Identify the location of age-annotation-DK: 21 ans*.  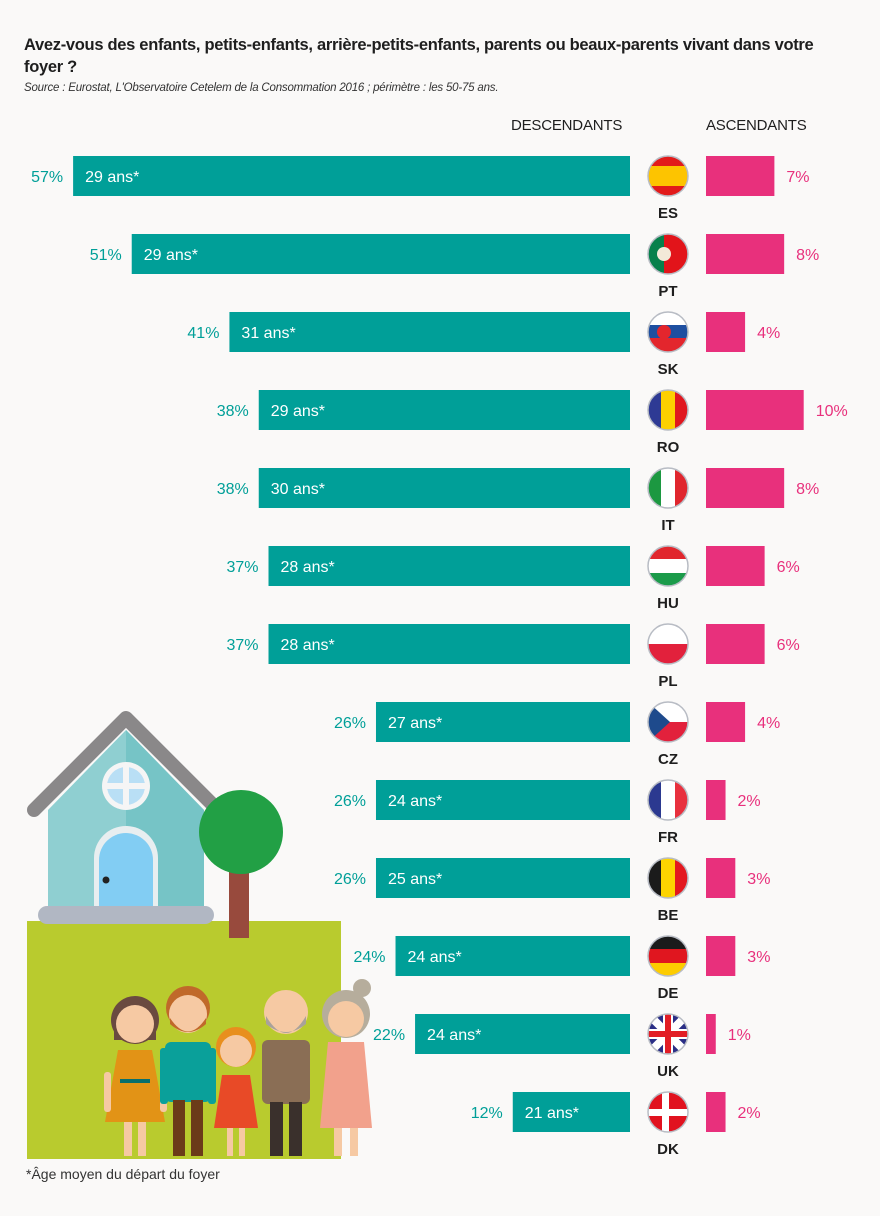
(552, 1113).